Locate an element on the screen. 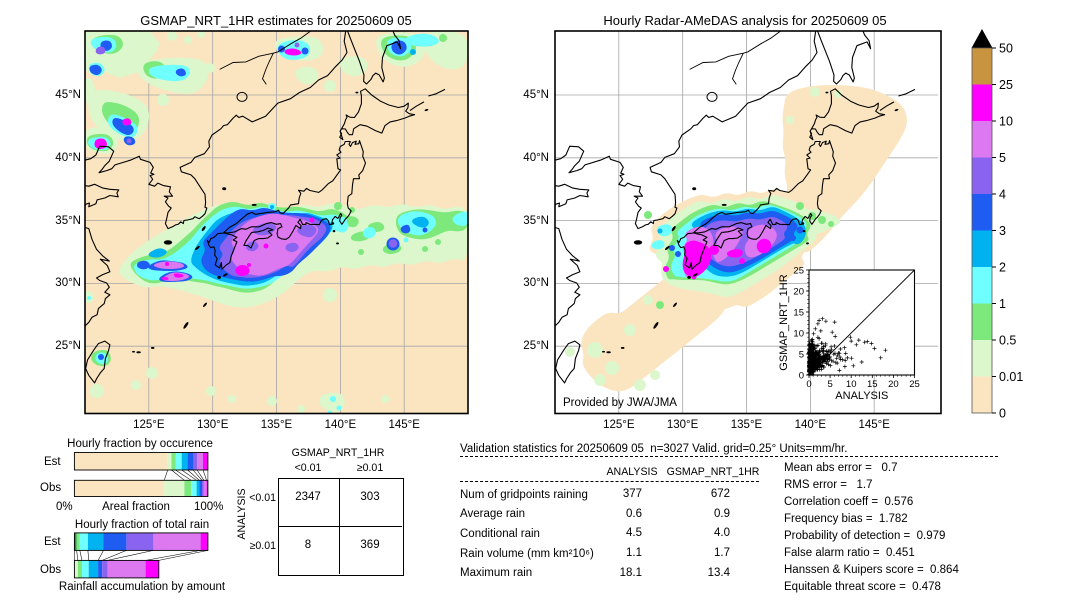 The height and width of the screenshot is (612, 1080). svg-text: 50 is located at coordinates (1006, 49).